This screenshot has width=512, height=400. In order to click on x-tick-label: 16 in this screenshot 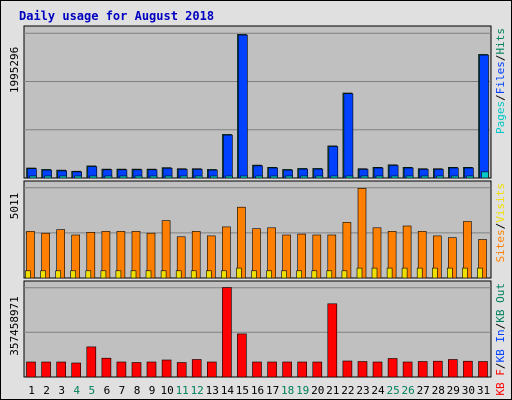, I will do `click(257, 390)`.